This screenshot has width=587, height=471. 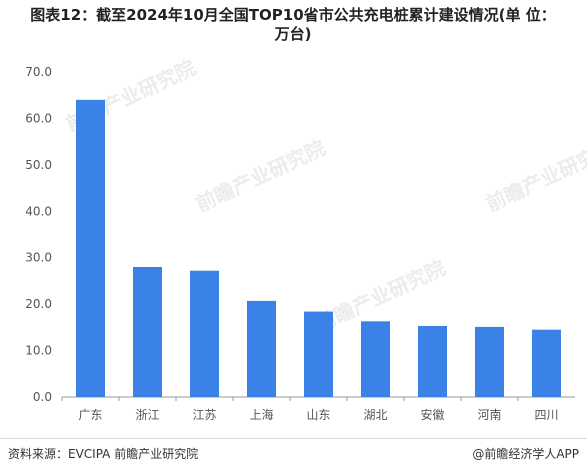 What do you see at coordinates (204, 415) in the screenshot?
I see `x-tick-label: 江苏` at bounding box center [204, 415].